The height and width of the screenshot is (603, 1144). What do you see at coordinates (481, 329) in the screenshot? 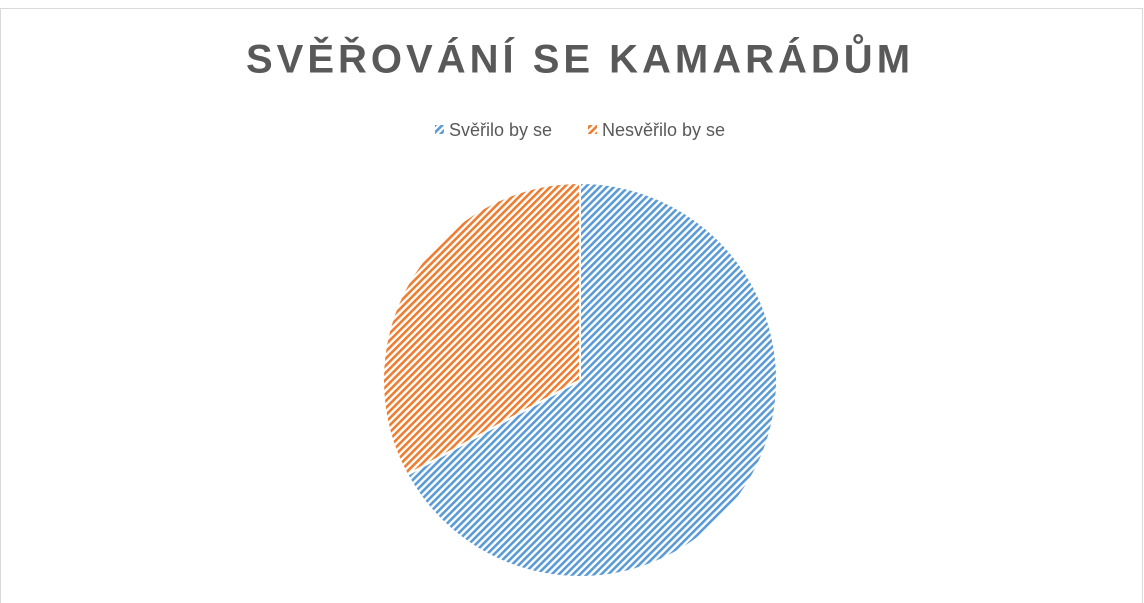
I see `pie-slice` at bounding box center [481, 329].